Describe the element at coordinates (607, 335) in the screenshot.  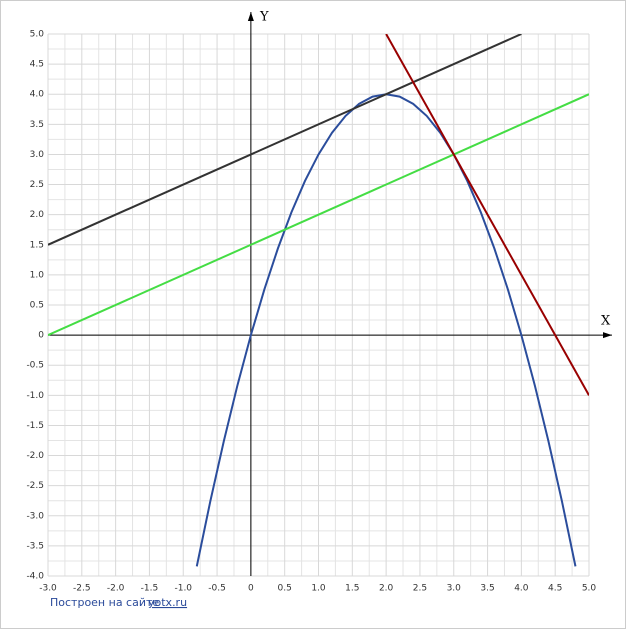
I see `x-axis-arrow` at that location.